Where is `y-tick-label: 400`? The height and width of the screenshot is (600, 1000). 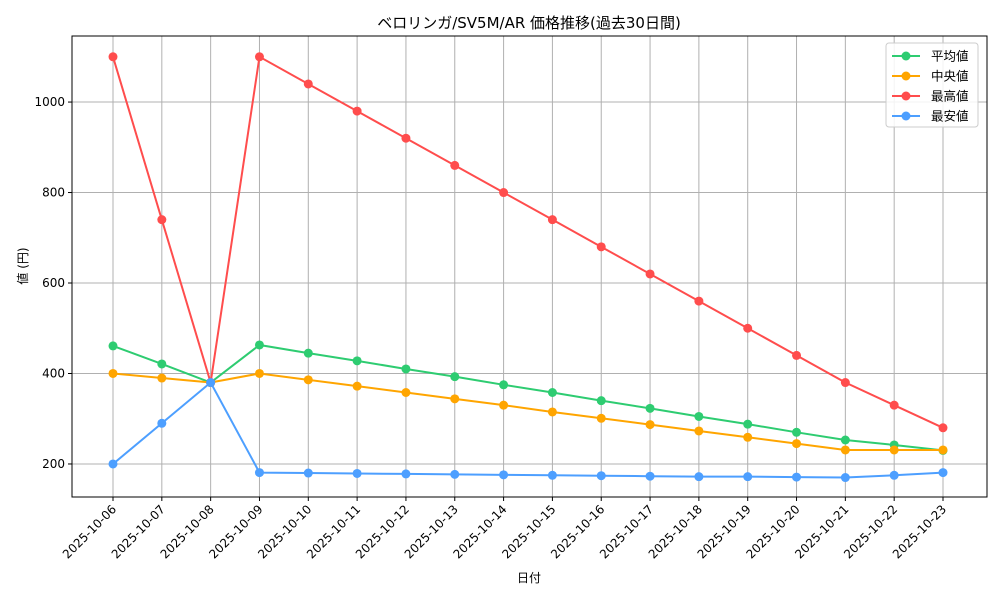 y-tick-label: 400 is located at coordinates (53, 373).